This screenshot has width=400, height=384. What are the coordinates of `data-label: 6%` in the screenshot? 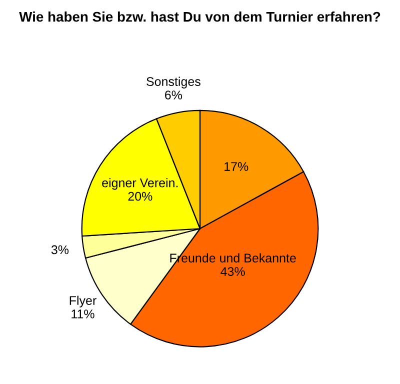 It's located at (173, 95).